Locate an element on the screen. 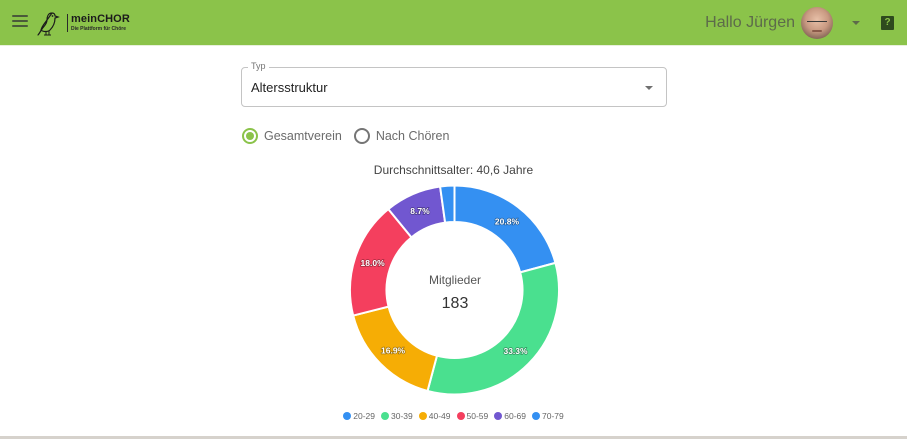 The image size is (907, 439). radio-label: Gesamtverein is located at coordinates (303, 136).